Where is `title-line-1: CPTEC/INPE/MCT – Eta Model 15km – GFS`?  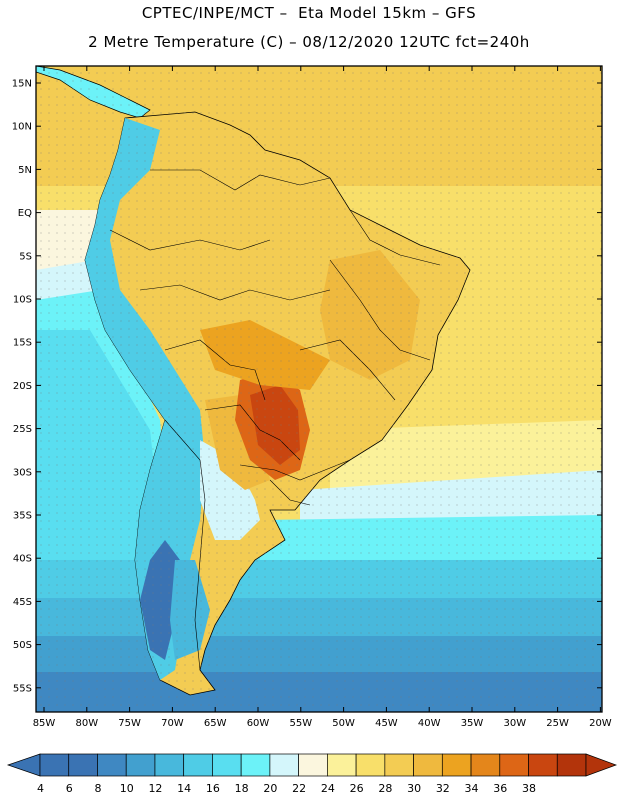 title-line-1: CPTEC/INPE/MCT – Eta Model 15km – GFS is located at coordinates (309, 13).